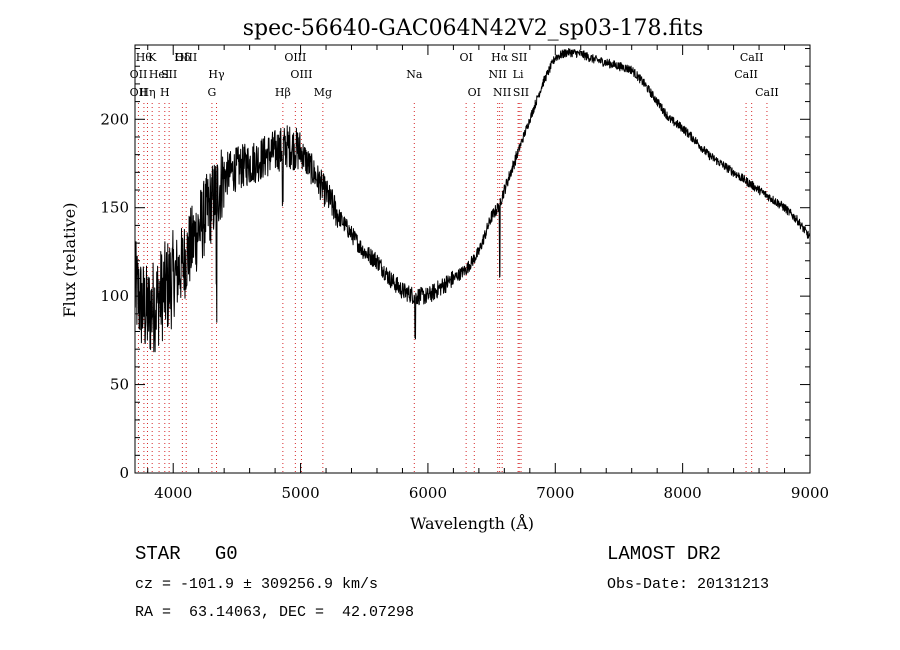  I want to click on y-tick-label: 100, so click(114, 296).